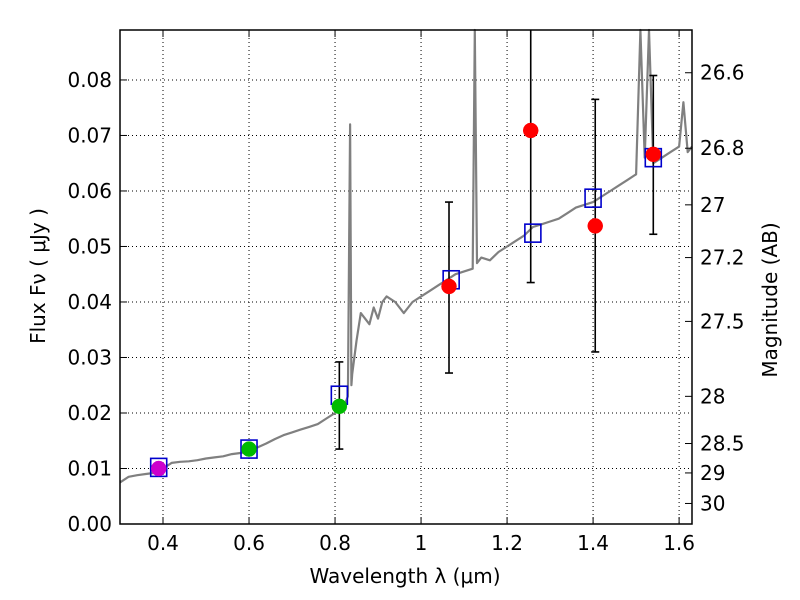  Describe the element at coordinates (712, 503) in the screenshot. I see `mag-tick-label: 30` at that location.